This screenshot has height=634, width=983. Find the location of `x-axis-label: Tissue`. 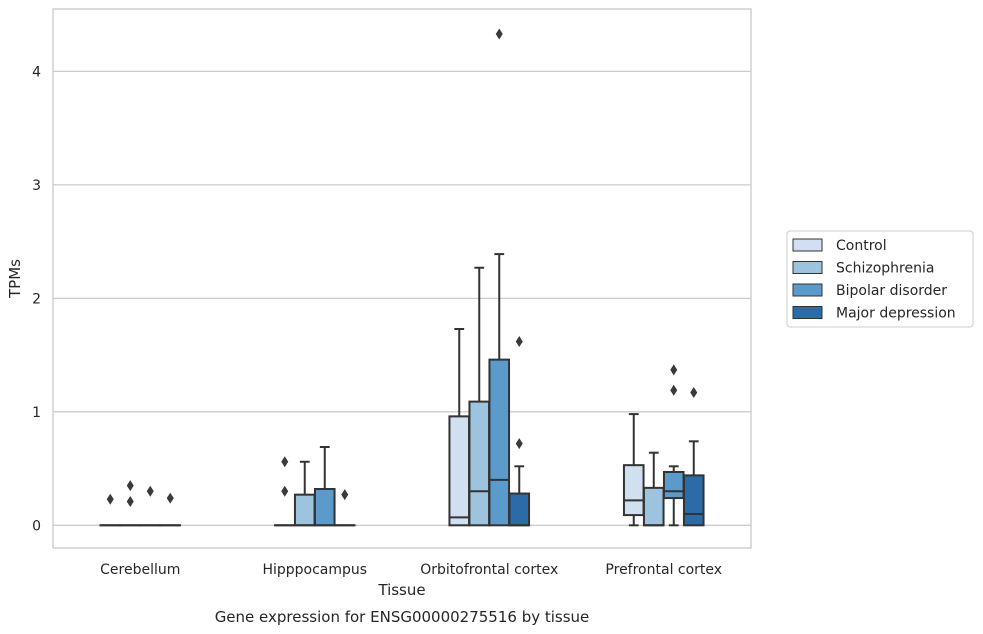

x-axis-label: Tissue is located at coordinates (401, 590).